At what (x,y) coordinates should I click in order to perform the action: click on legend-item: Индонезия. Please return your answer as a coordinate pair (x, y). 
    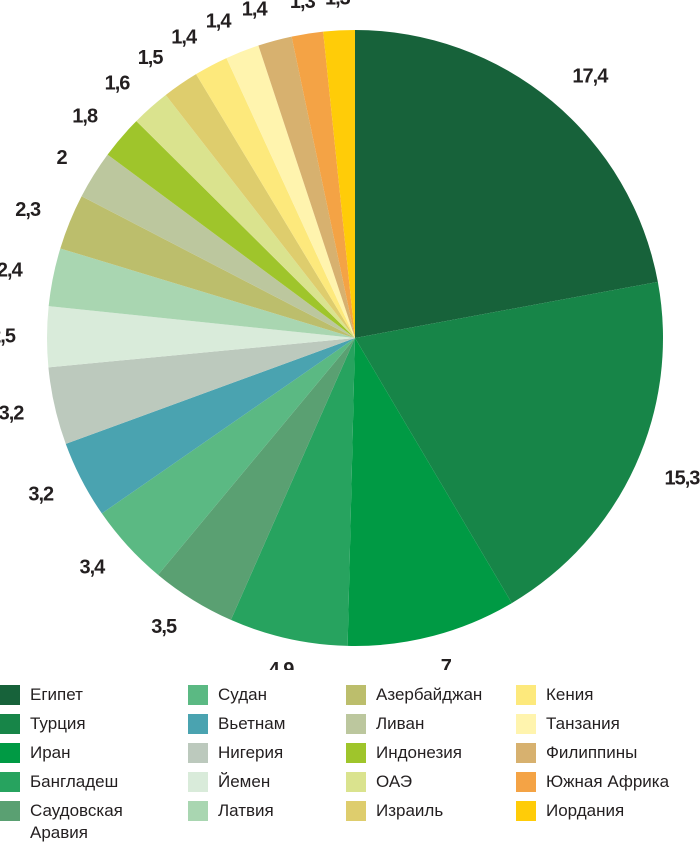
    Looking at the image, I should click on (404, 753).